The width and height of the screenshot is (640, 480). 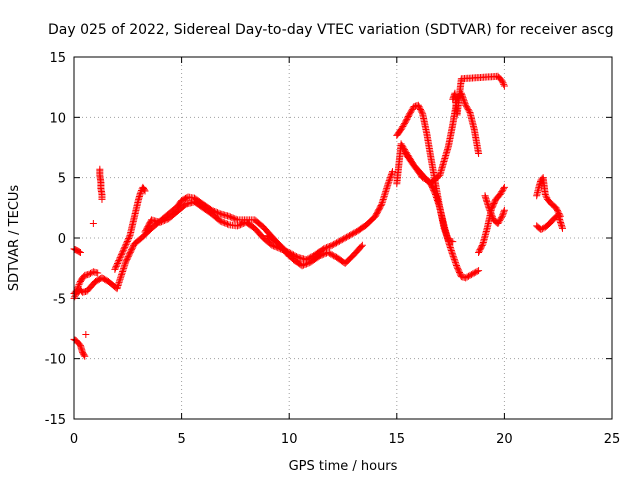 I want to click on series-trace-b, so click(x=86, y=285).